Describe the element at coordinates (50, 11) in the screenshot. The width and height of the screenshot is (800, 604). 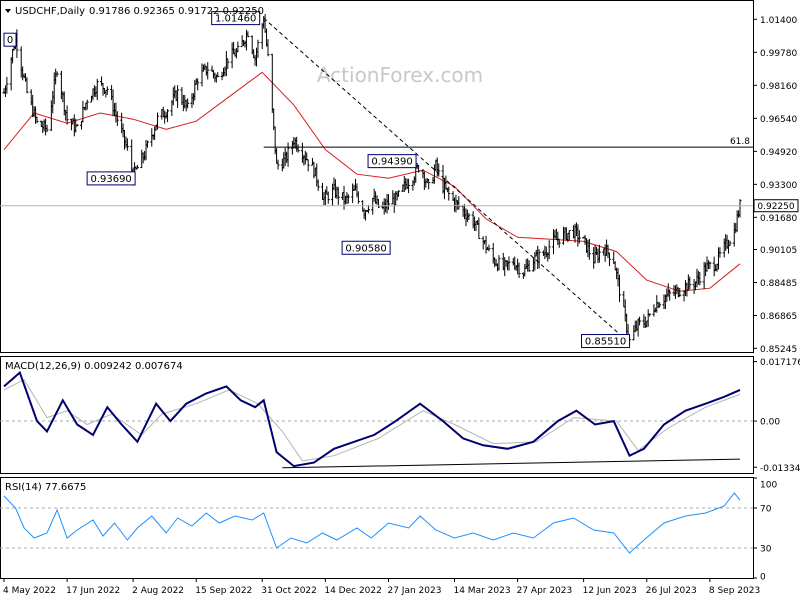
I see `symbol-label: USDCHF,Daily` at that location.